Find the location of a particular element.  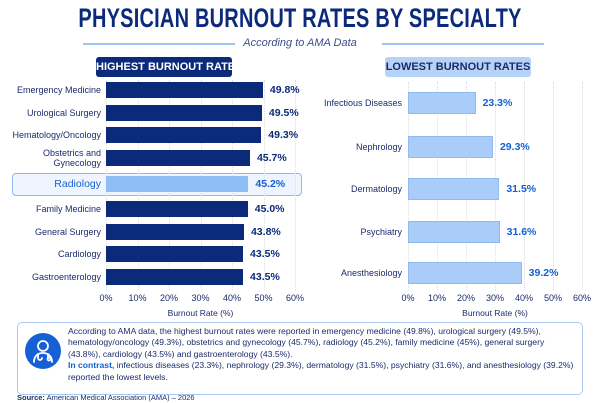

category-label: Psychiatry is located at coordinates (381, 232).